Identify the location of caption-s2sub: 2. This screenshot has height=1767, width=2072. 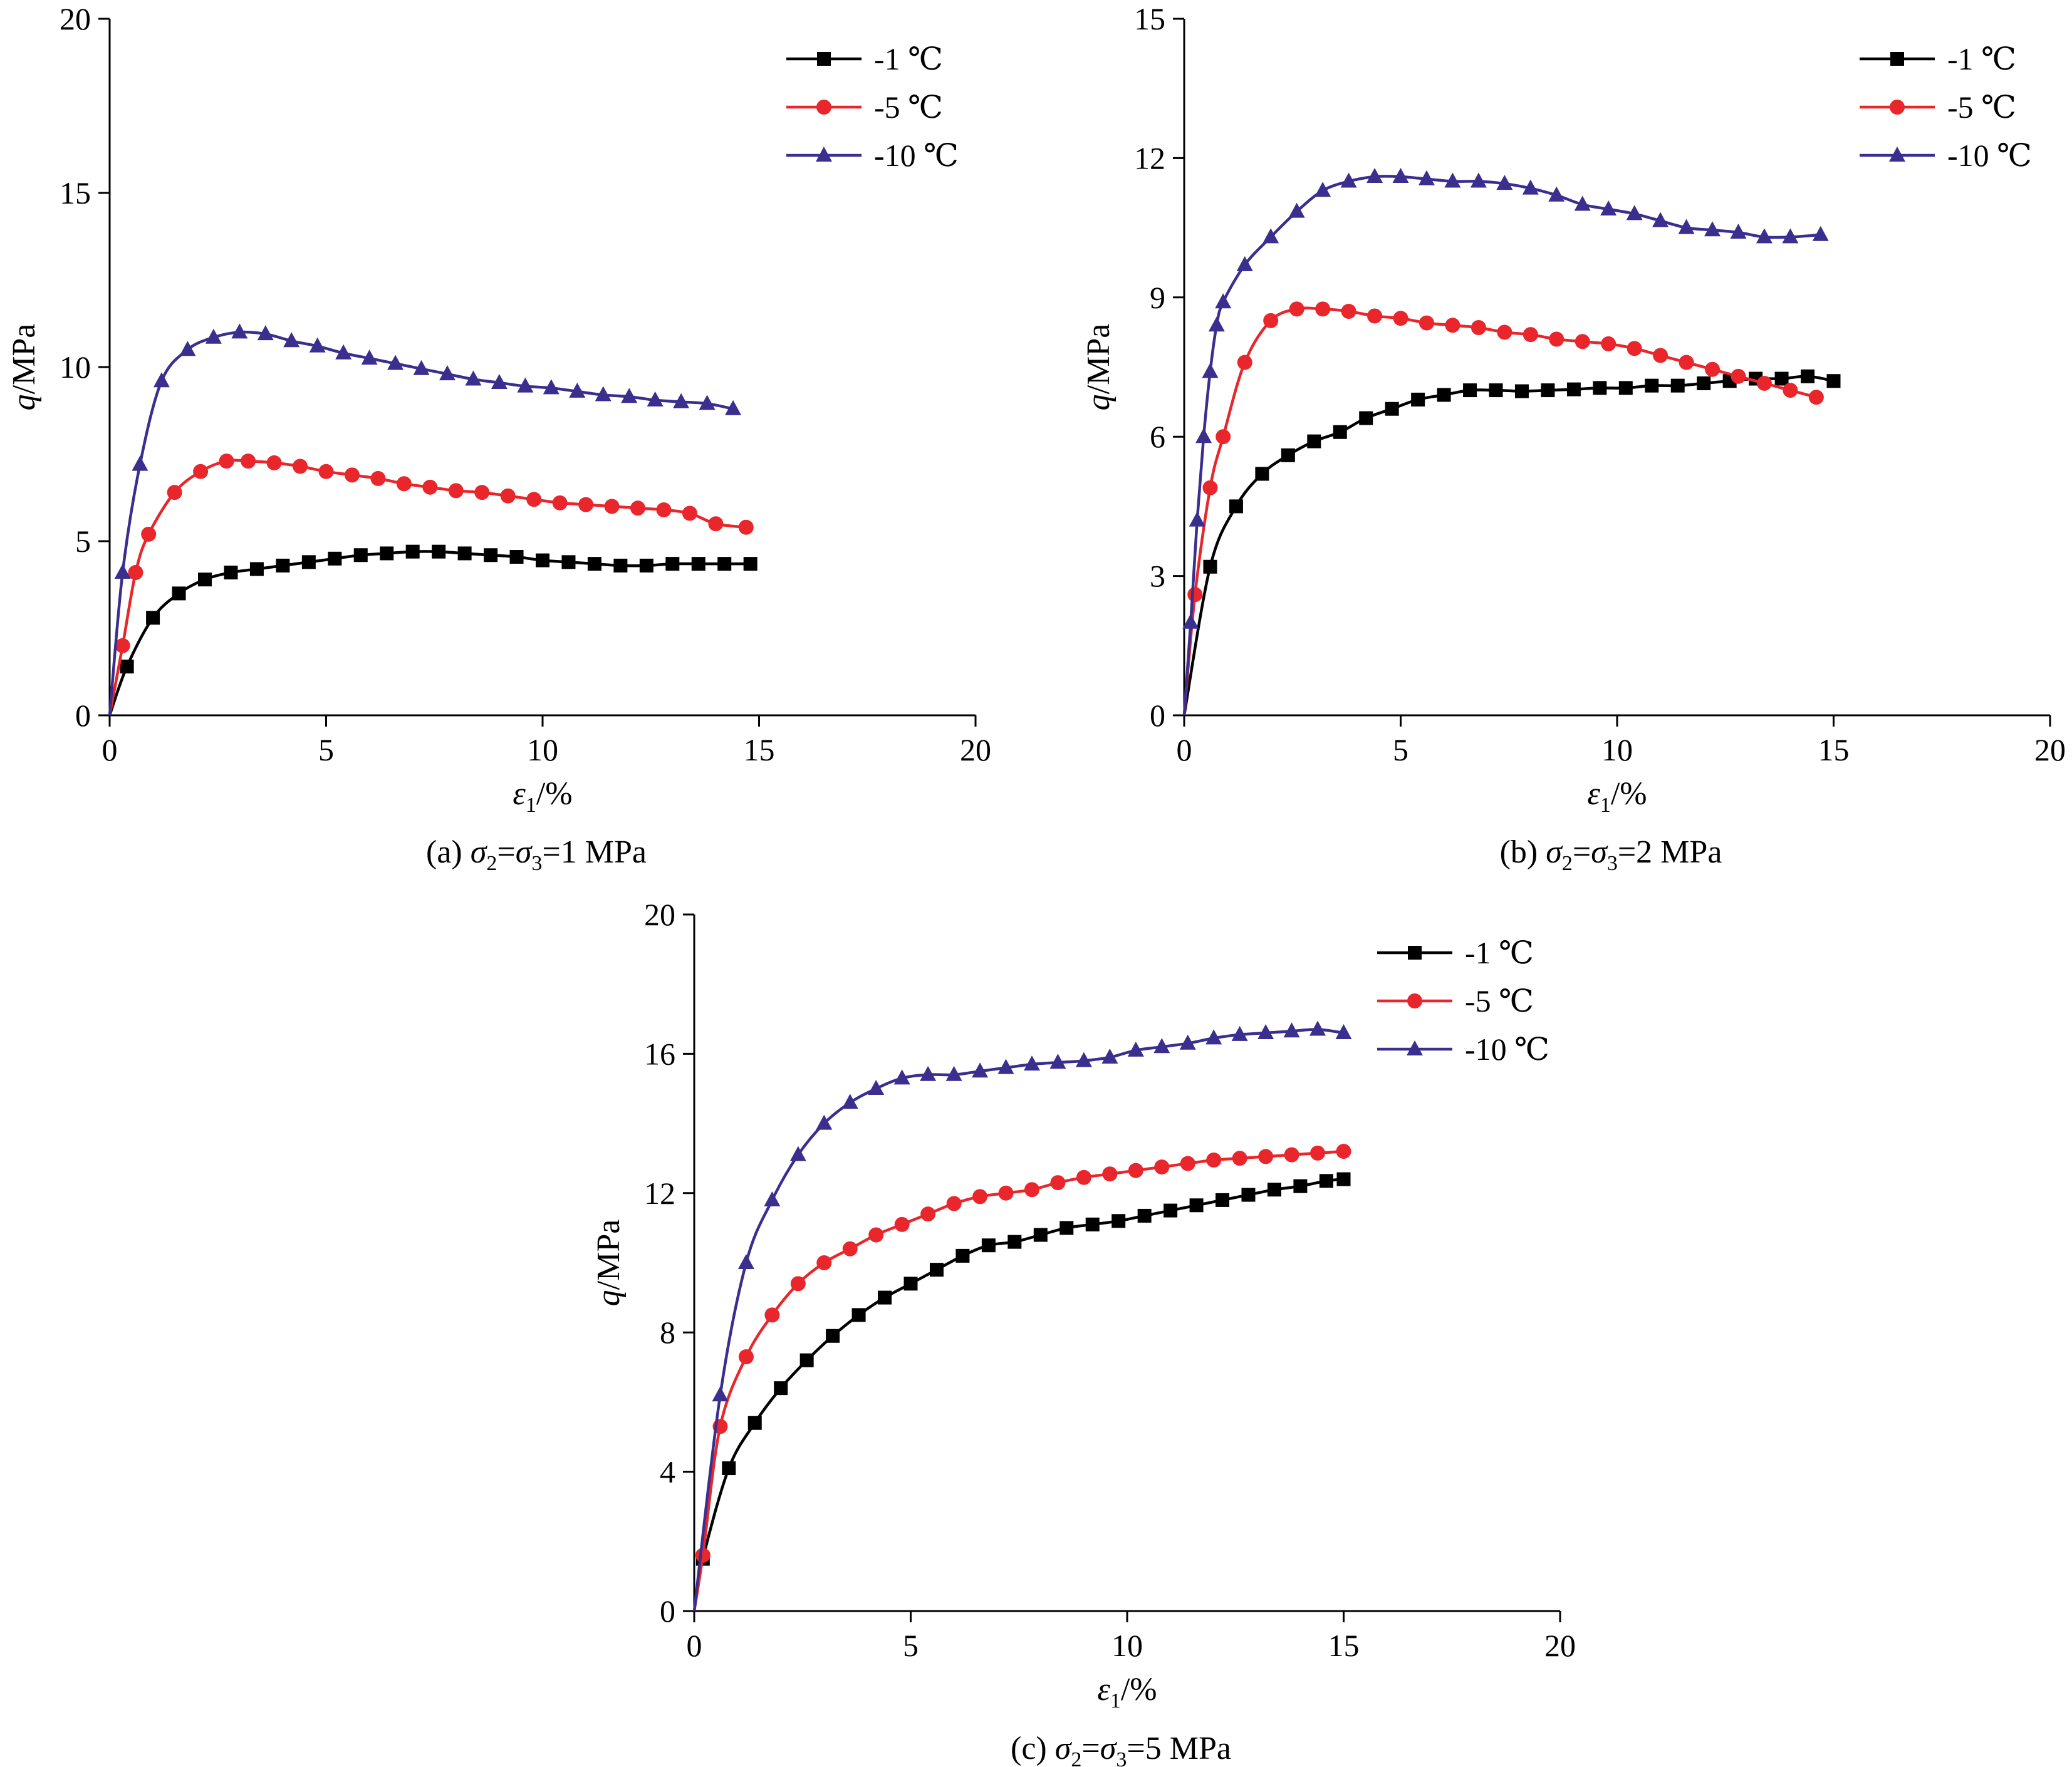
(1076, 1757).